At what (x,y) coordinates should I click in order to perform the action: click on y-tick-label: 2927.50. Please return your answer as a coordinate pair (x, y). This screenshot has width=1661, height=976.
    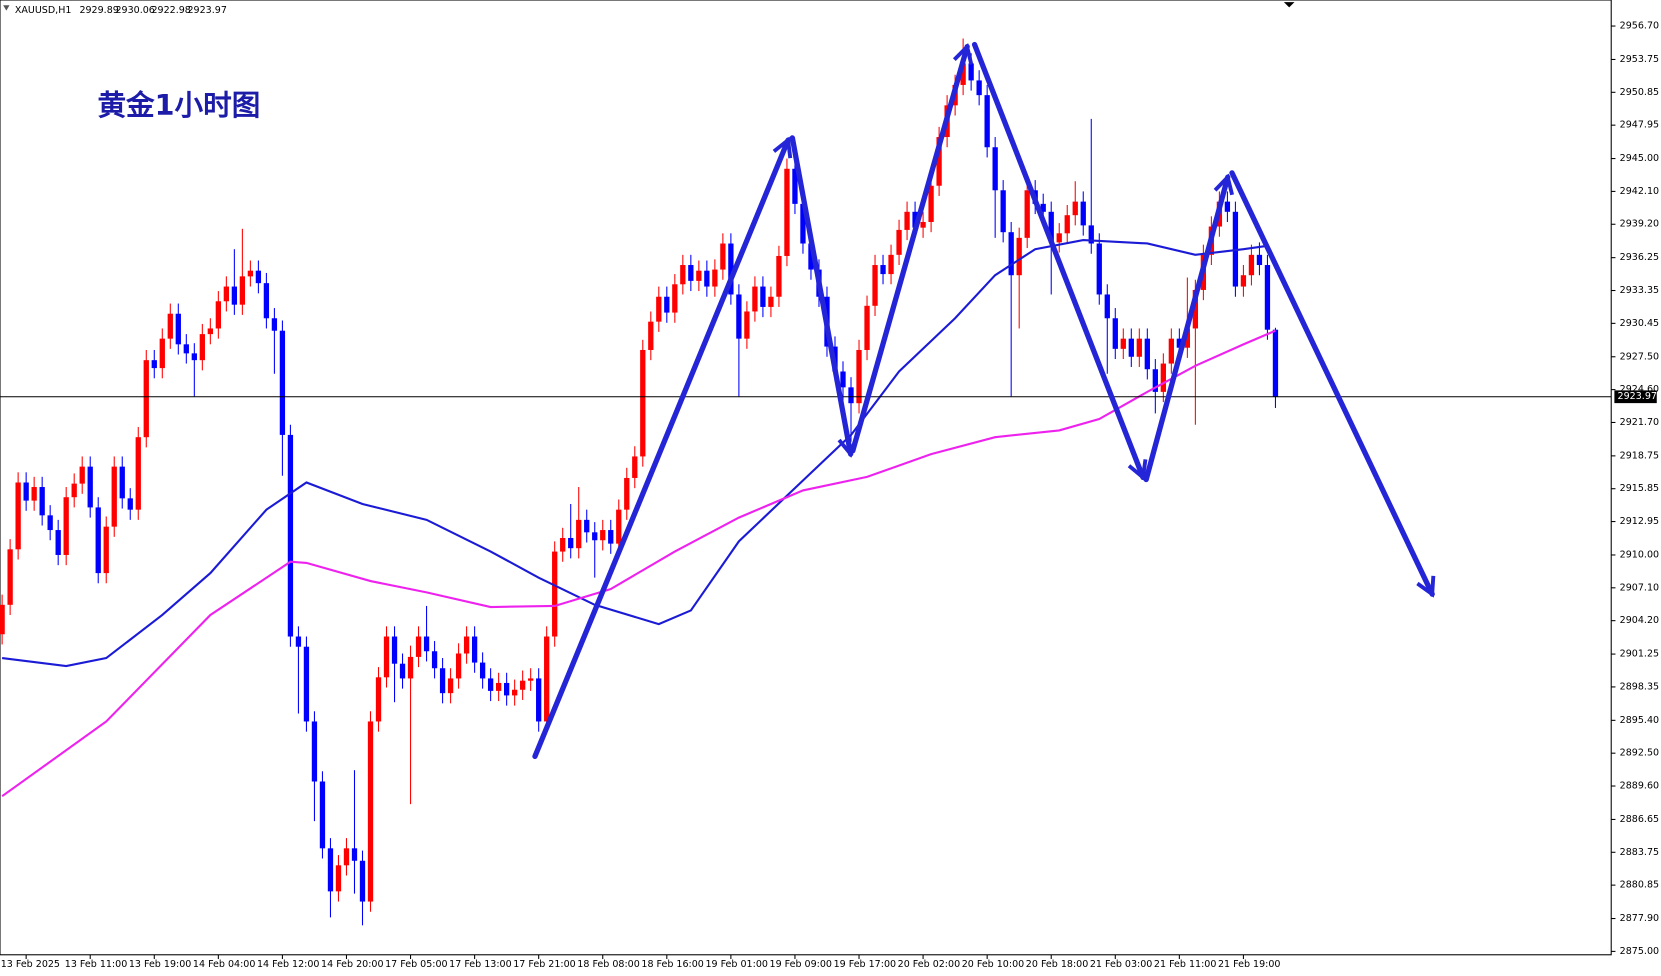
    Looking at the image, I should click on (1639, 356).